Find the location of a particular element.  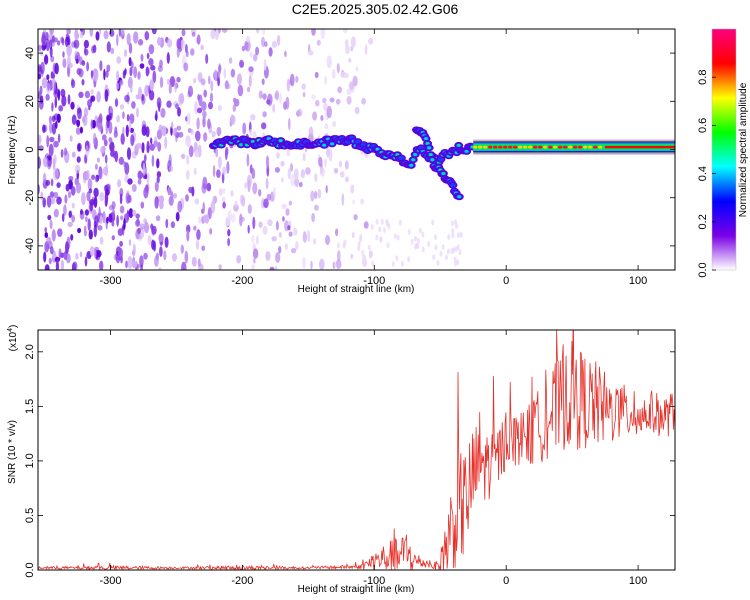

colorbar-label: Normalized spectral amplitude is located at coordinates (743, 149).